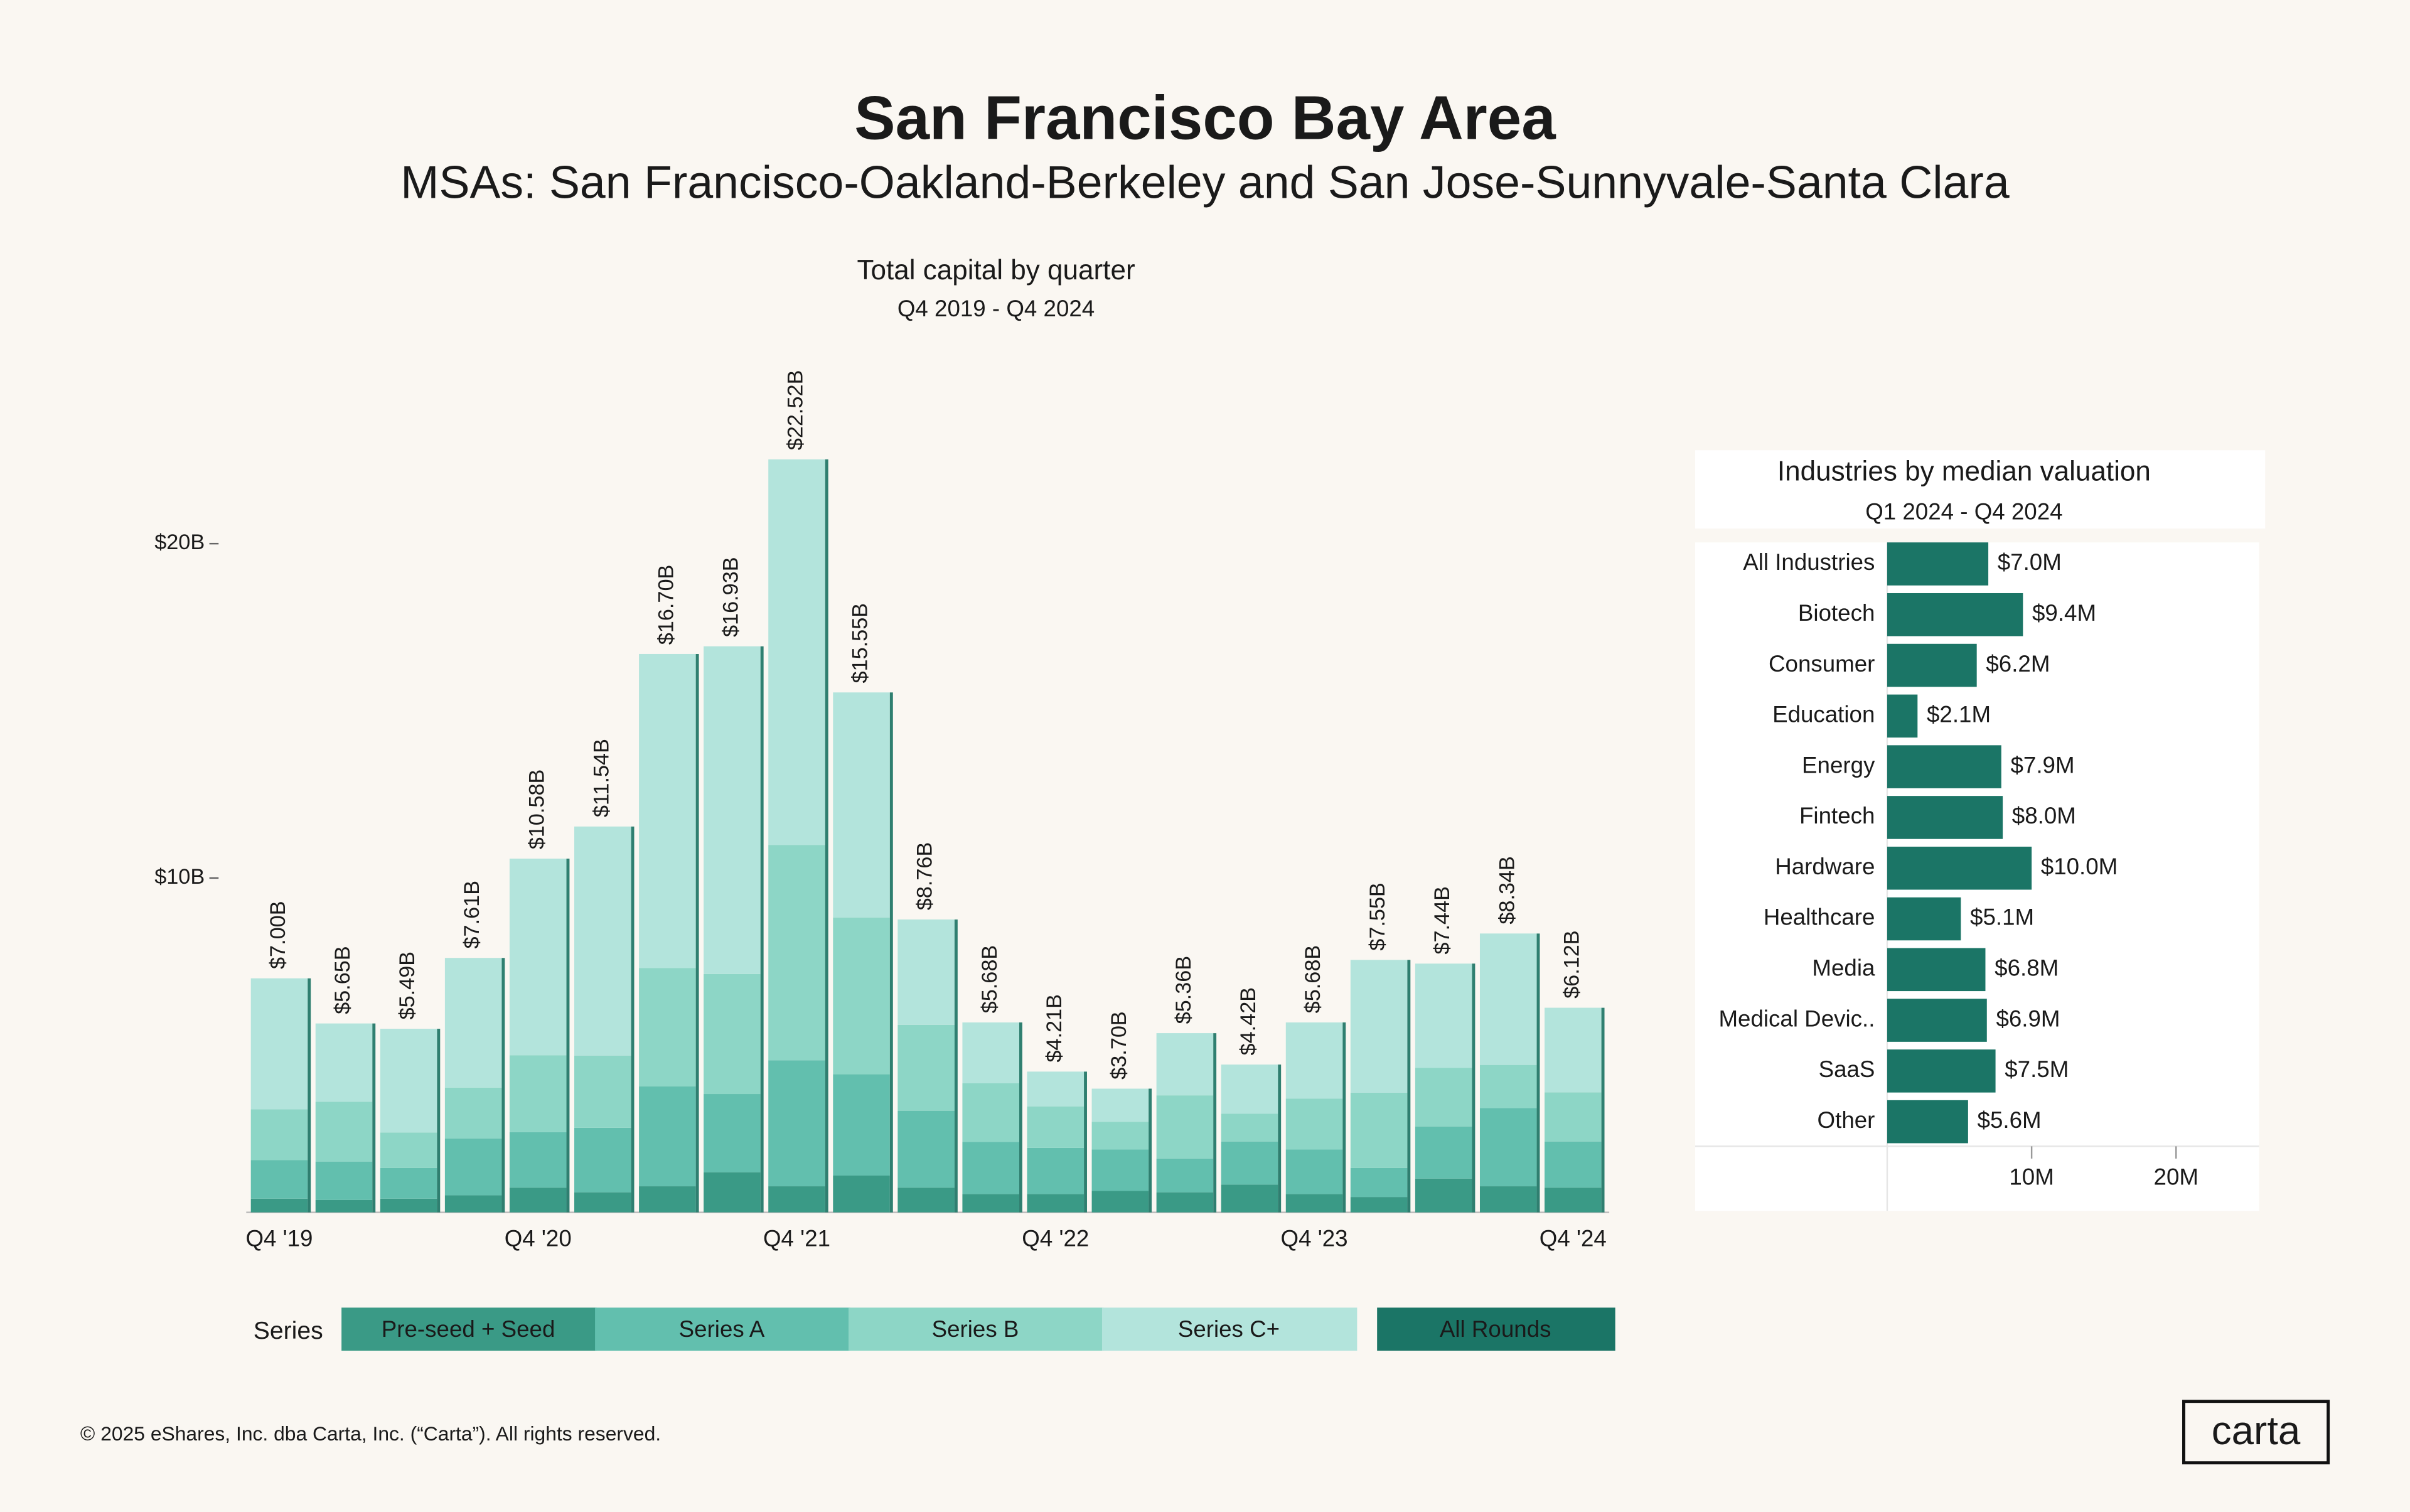  I want to click on chart-title: Industries by median valuation, so click(1964, 471).